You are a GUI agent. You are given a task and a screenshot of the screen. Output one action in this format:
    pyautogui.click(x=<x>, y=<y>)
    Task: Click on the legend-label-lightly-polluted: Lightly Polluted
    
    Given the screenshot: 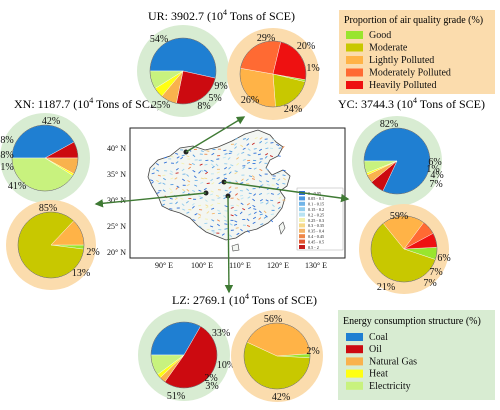 What is the action you would take?
    pyautogui.click(x=401, y=60)
    